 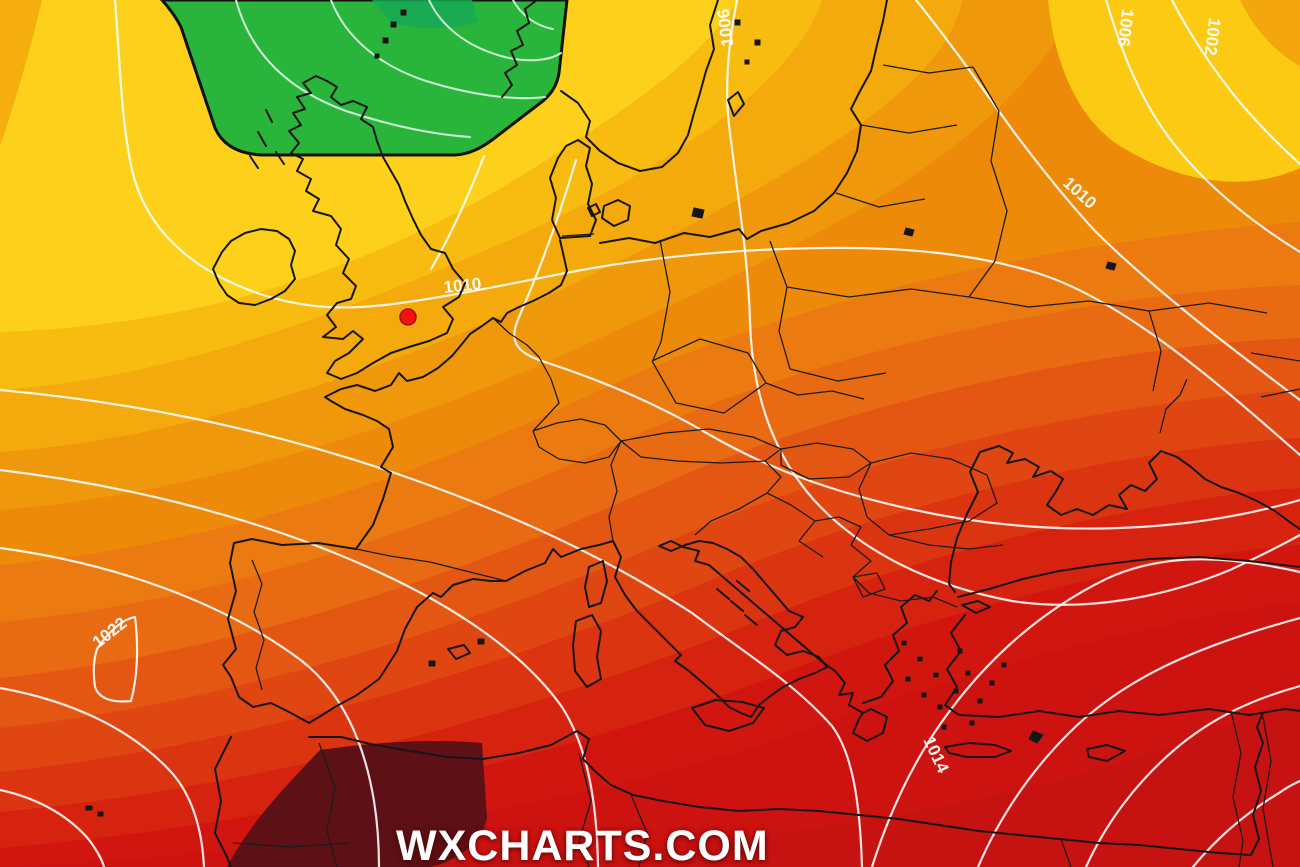 I want to click on cold-anomaly-region, so click(x=364, y=78).